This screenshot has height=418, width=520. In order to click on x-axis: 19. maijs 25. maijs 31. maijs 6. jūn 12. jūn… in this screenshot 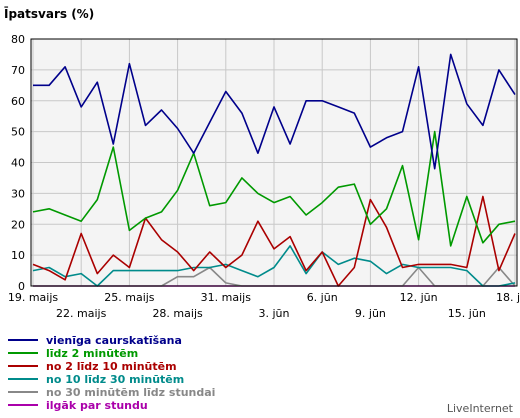, I will do `click(264, 305)`.